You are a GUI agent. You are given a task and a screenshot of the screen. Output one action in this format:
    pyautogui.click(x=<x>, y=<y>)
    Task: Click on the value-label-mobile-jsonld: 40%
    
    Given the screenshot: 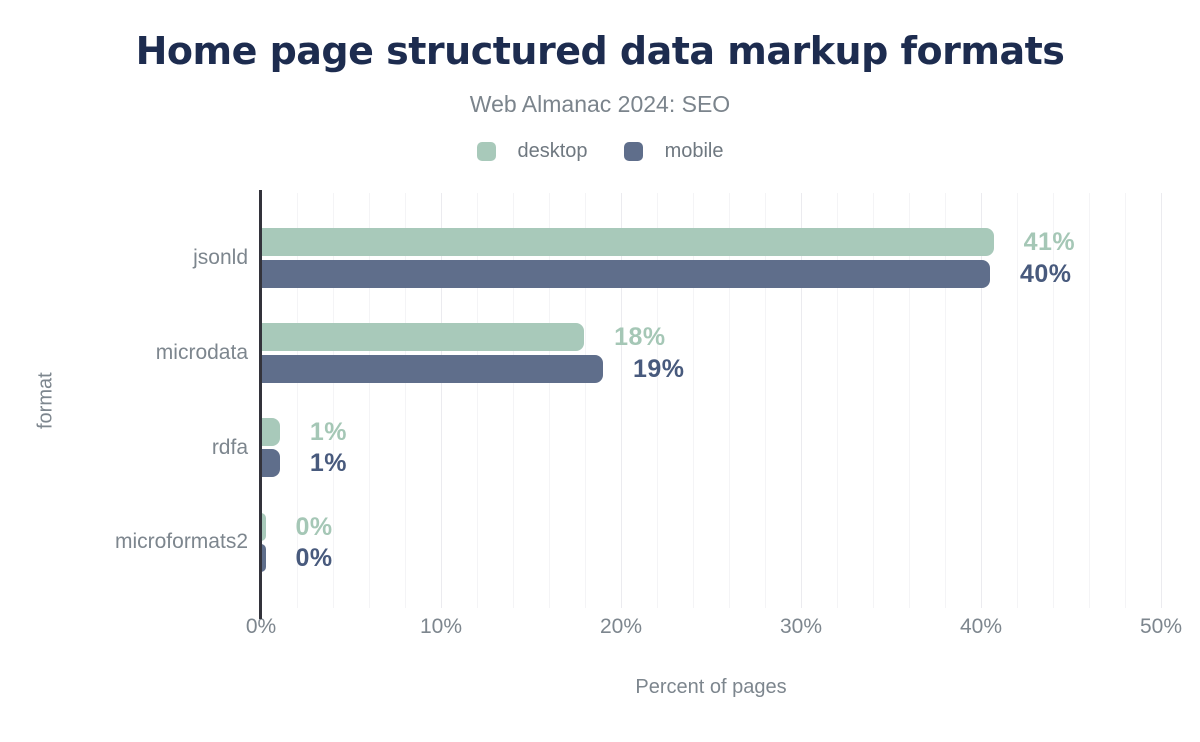 What is the action you would take?
    pyautogui.click(x=1046, y=273)
    